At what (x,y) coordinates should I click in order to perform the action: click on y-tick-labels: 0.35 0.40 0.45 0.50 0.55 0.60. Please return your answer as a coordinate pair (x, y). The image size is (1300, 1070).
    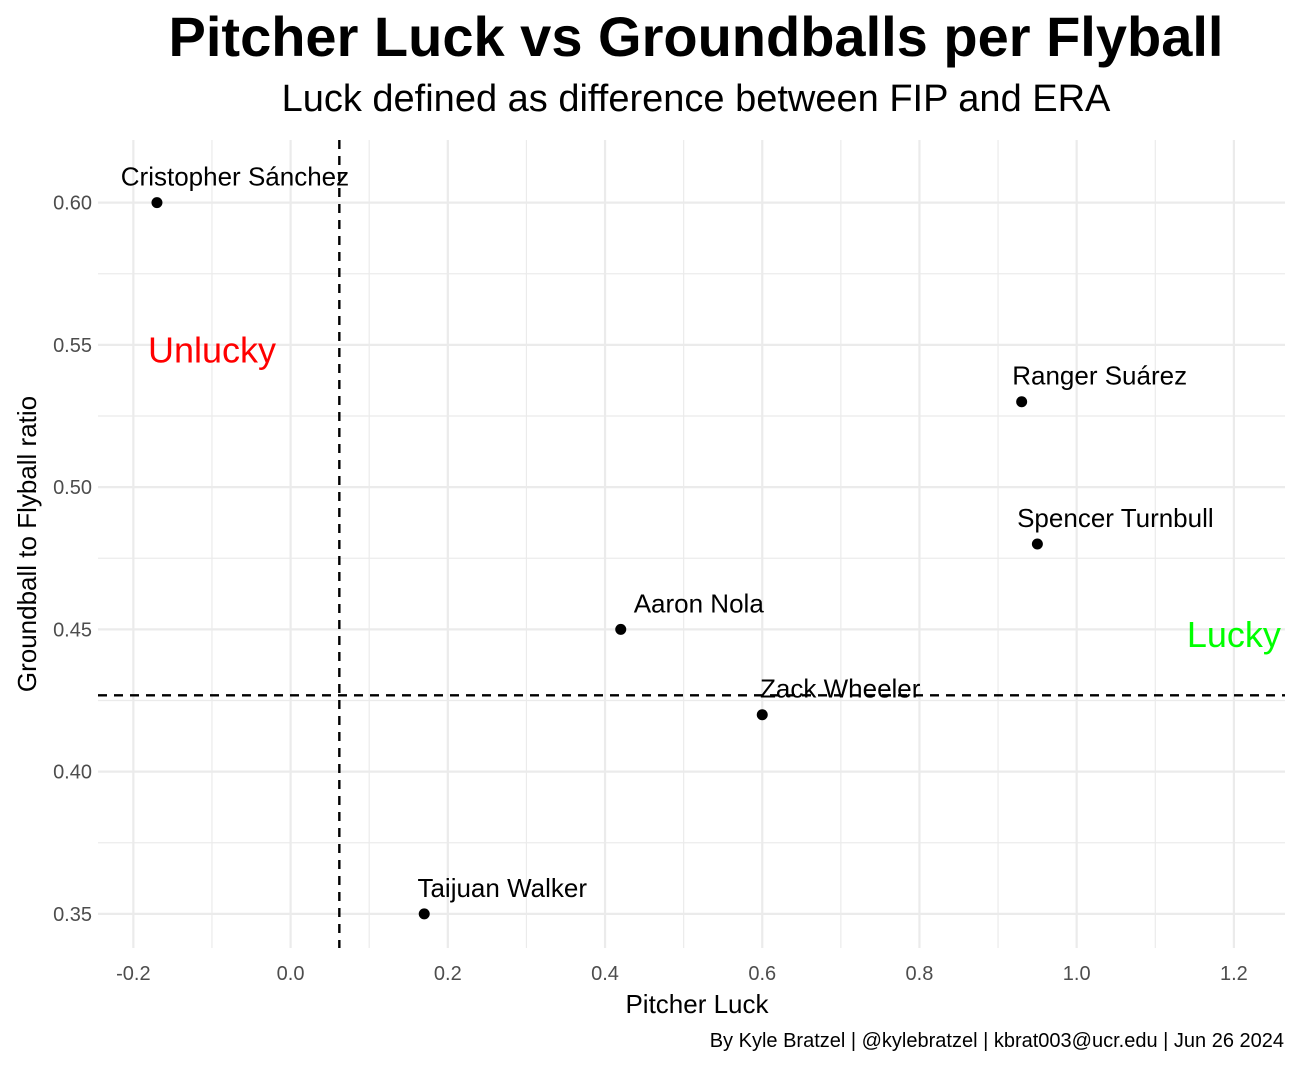
    Looking at the image, I should click on (72, 559).